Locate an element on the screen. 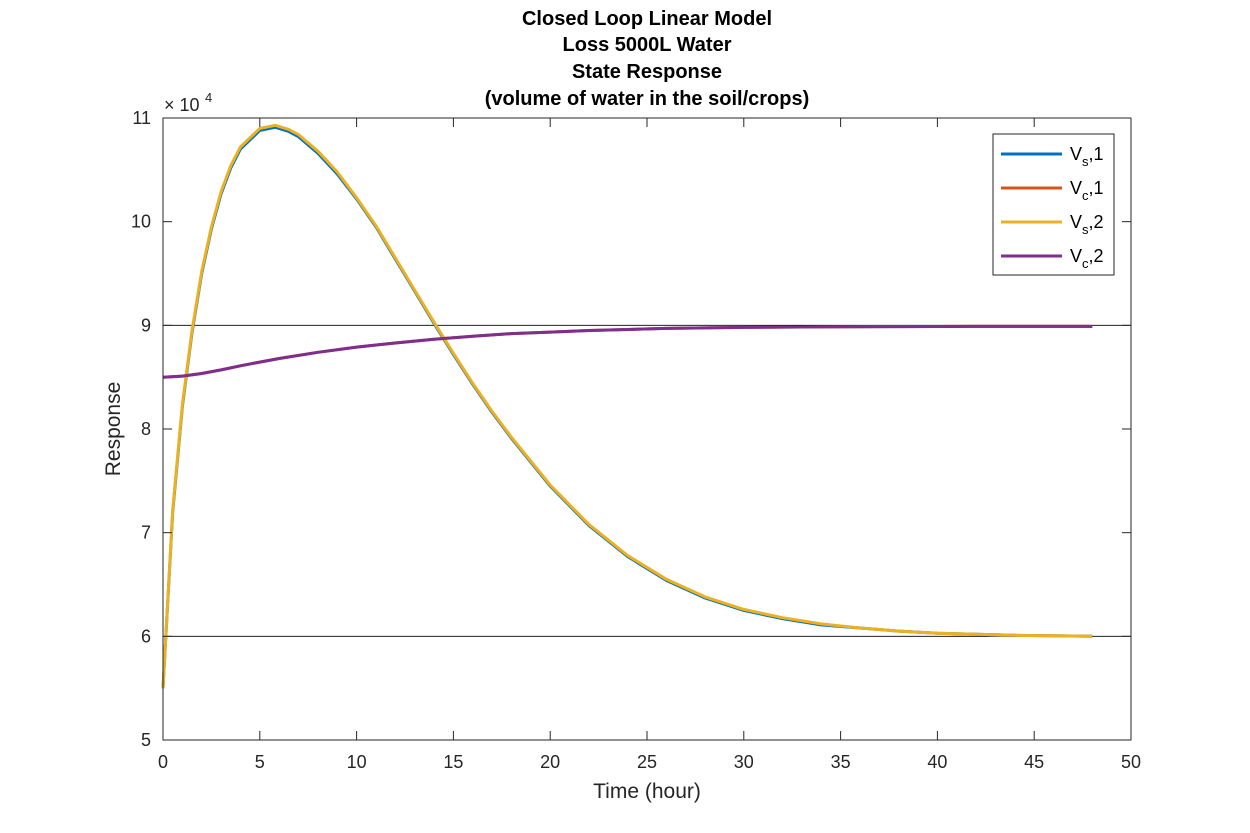  legend-label-1: Vs,1 is located at coordinates (1087, 156).